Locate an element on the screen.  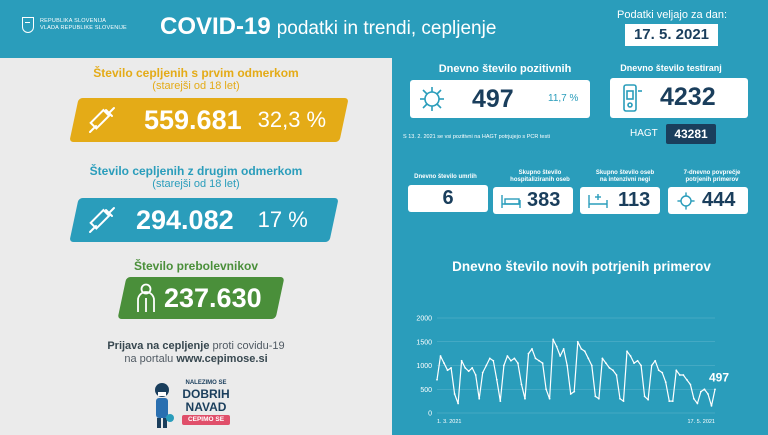
deaths-card: 6 is located at coordinates (448, 198).